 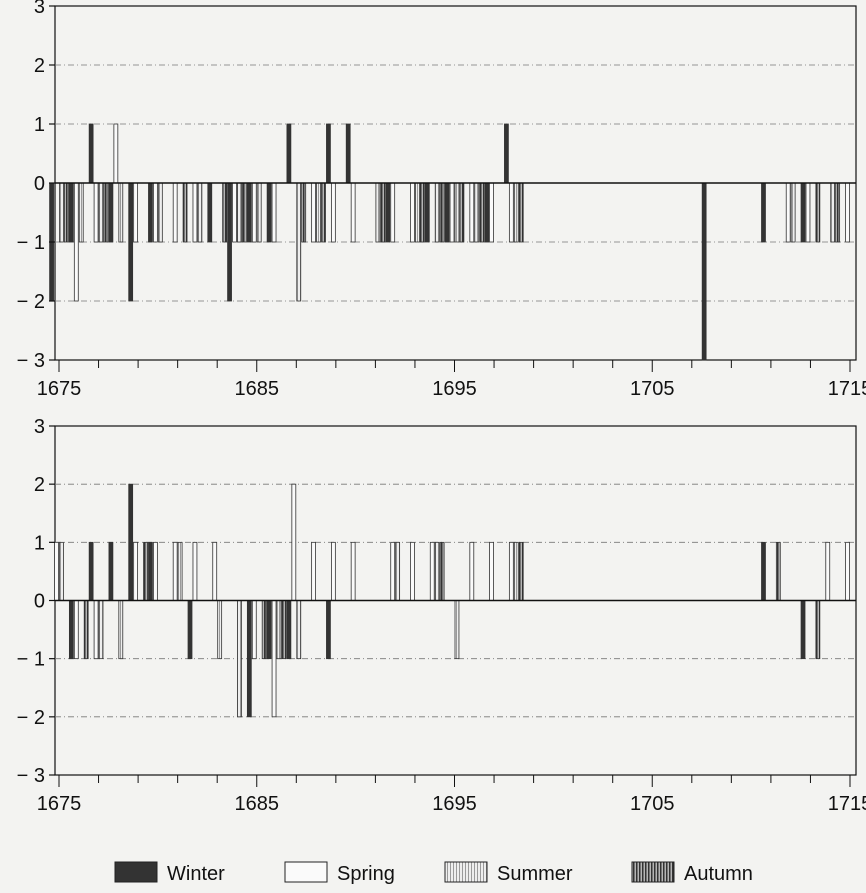 I want to click on y-tick-label: 2, so click(x=39, y=485).